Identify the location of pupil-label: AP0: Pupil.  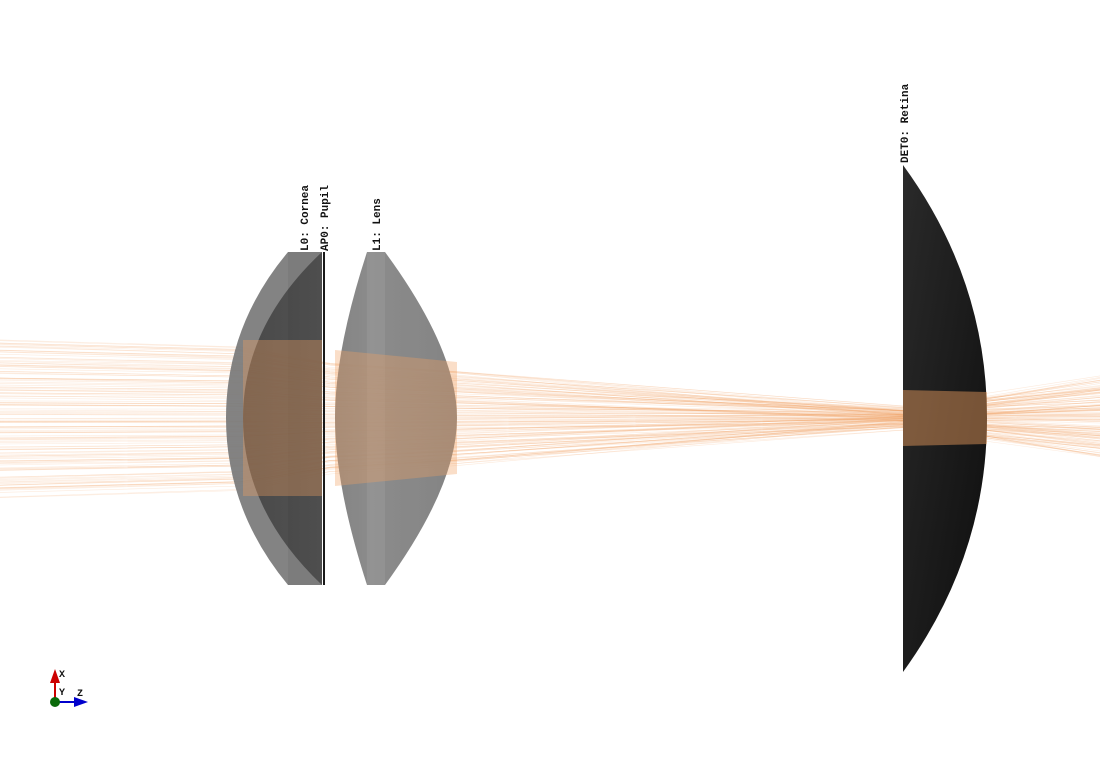
(326, 218).